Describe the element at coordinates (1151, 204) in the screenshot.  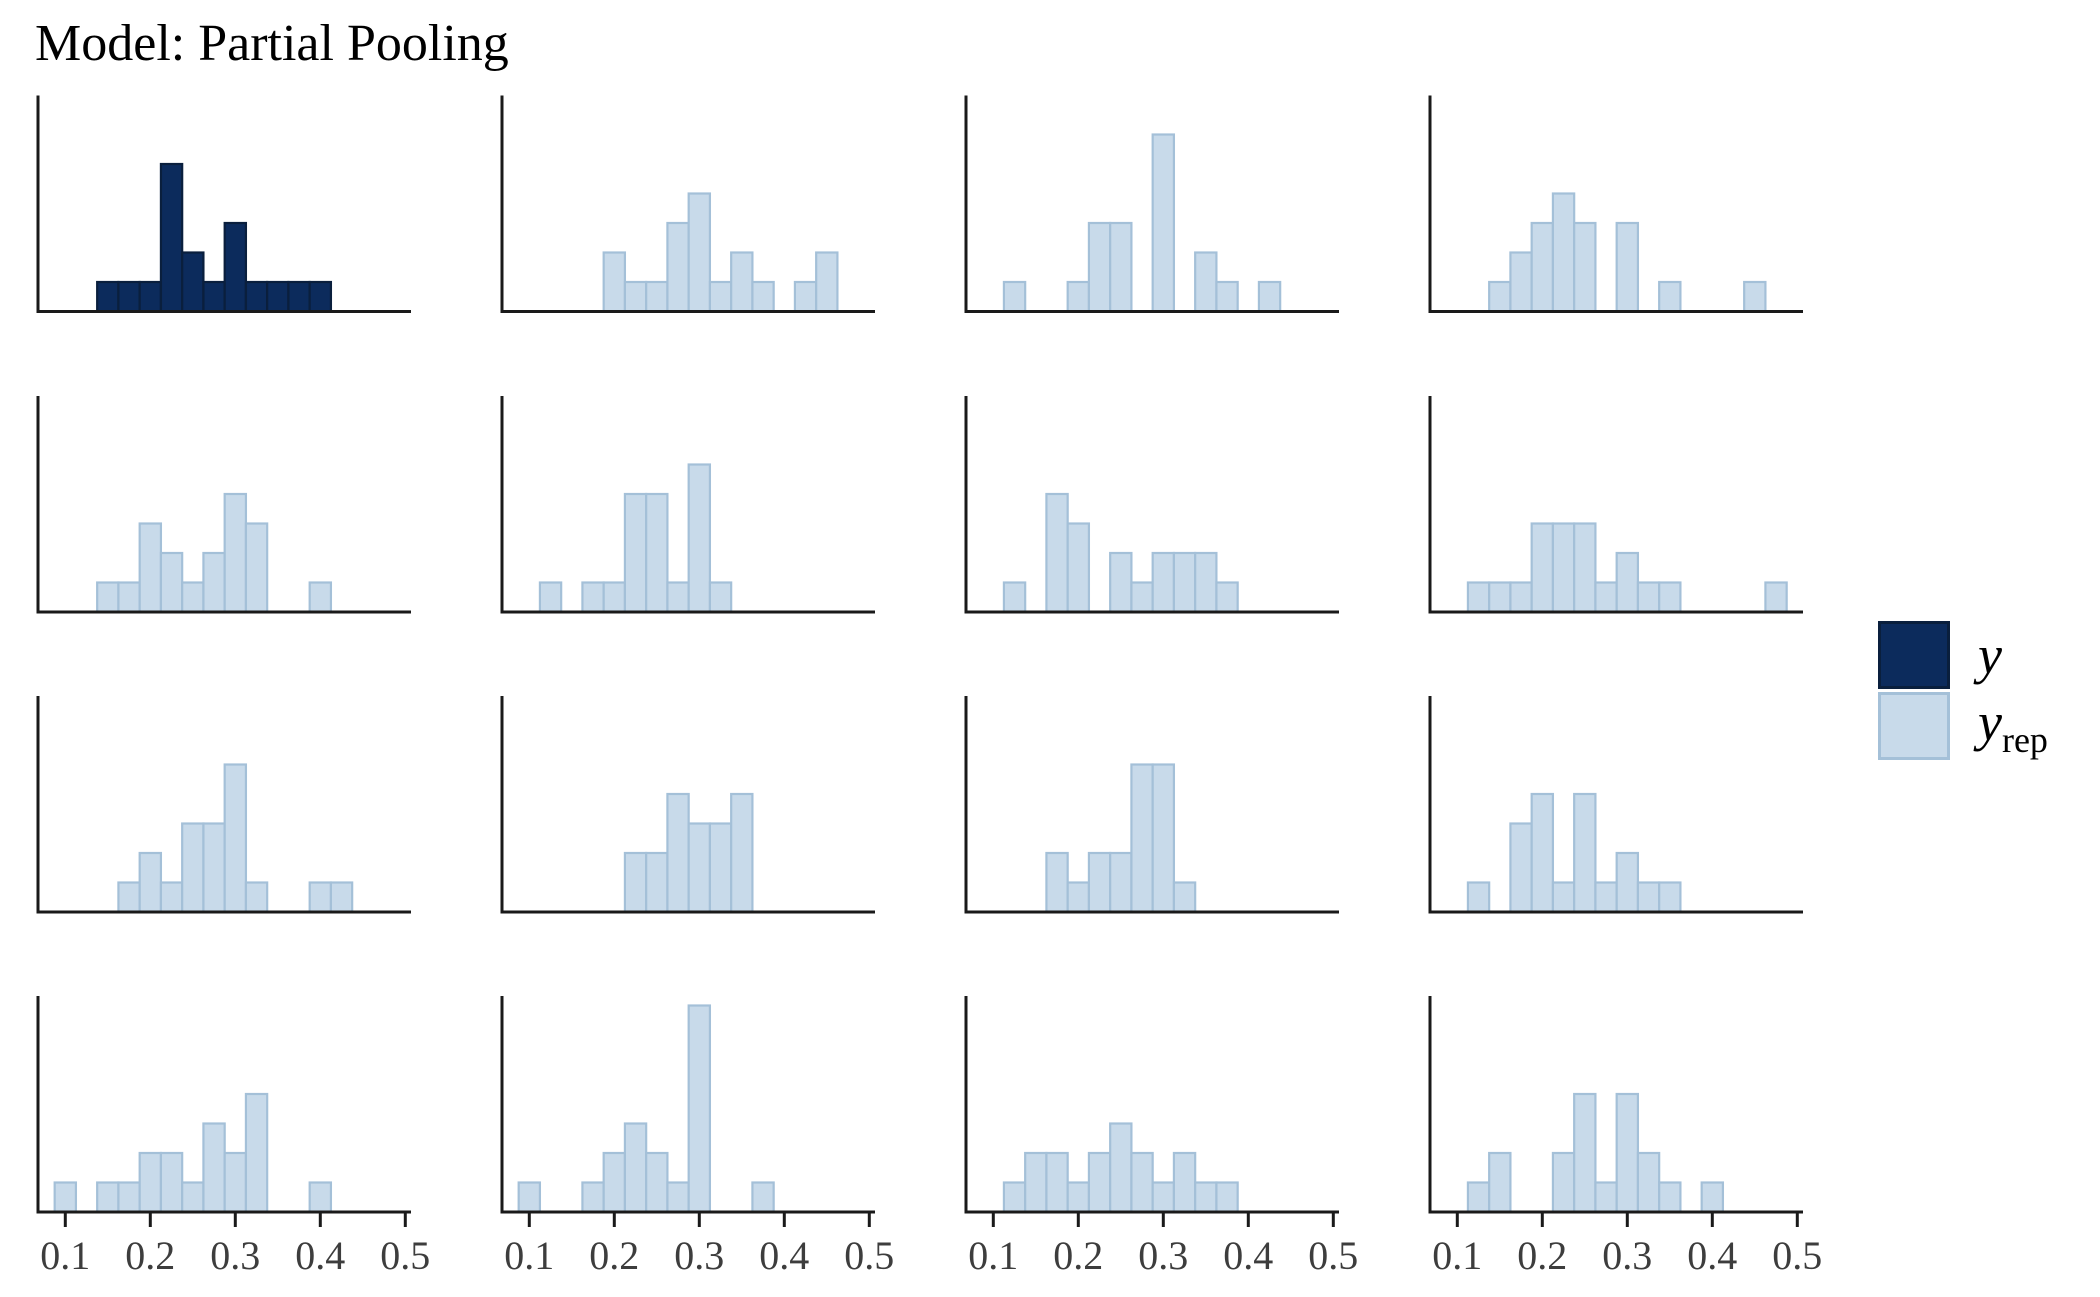
I see `histogram-panel-r0c2` at that location.